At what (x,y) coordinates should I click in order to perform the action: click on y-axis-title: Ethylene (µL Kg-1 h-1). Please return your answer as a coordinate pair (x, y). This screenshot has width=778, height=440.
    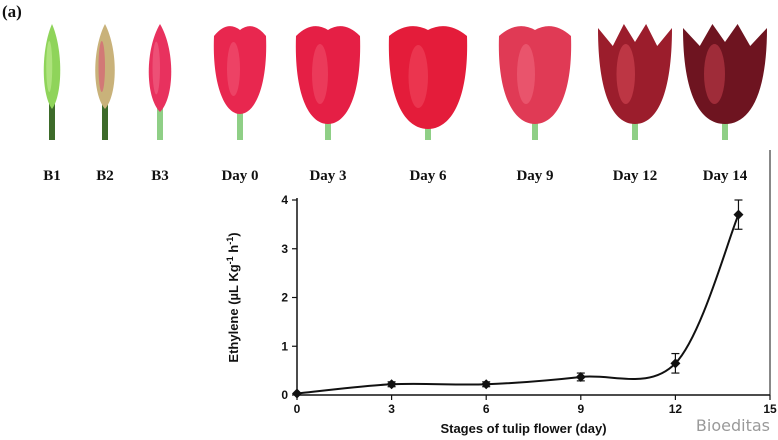
    Looking at the image, I should click on (233, 297).